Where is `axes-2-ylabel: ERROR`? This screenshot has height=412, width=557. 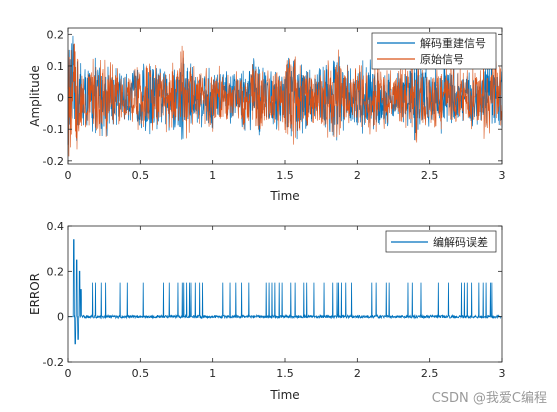
axes-2-ylabel: ERROR is located at coordinates (35, 294).